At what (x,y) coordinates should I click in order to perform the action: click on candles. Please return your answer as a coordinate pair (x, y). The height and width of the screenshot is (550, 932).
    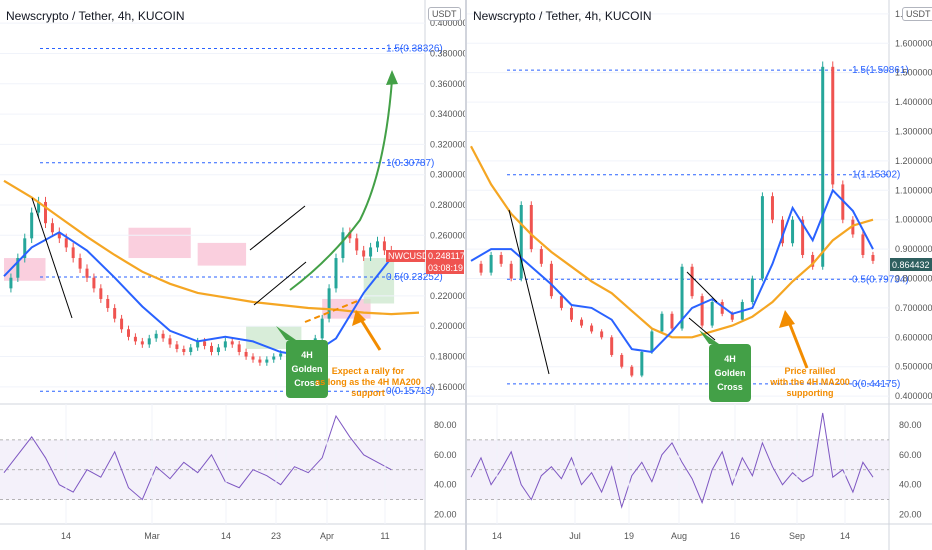
    Looking at the image, I should click on (201, 281).